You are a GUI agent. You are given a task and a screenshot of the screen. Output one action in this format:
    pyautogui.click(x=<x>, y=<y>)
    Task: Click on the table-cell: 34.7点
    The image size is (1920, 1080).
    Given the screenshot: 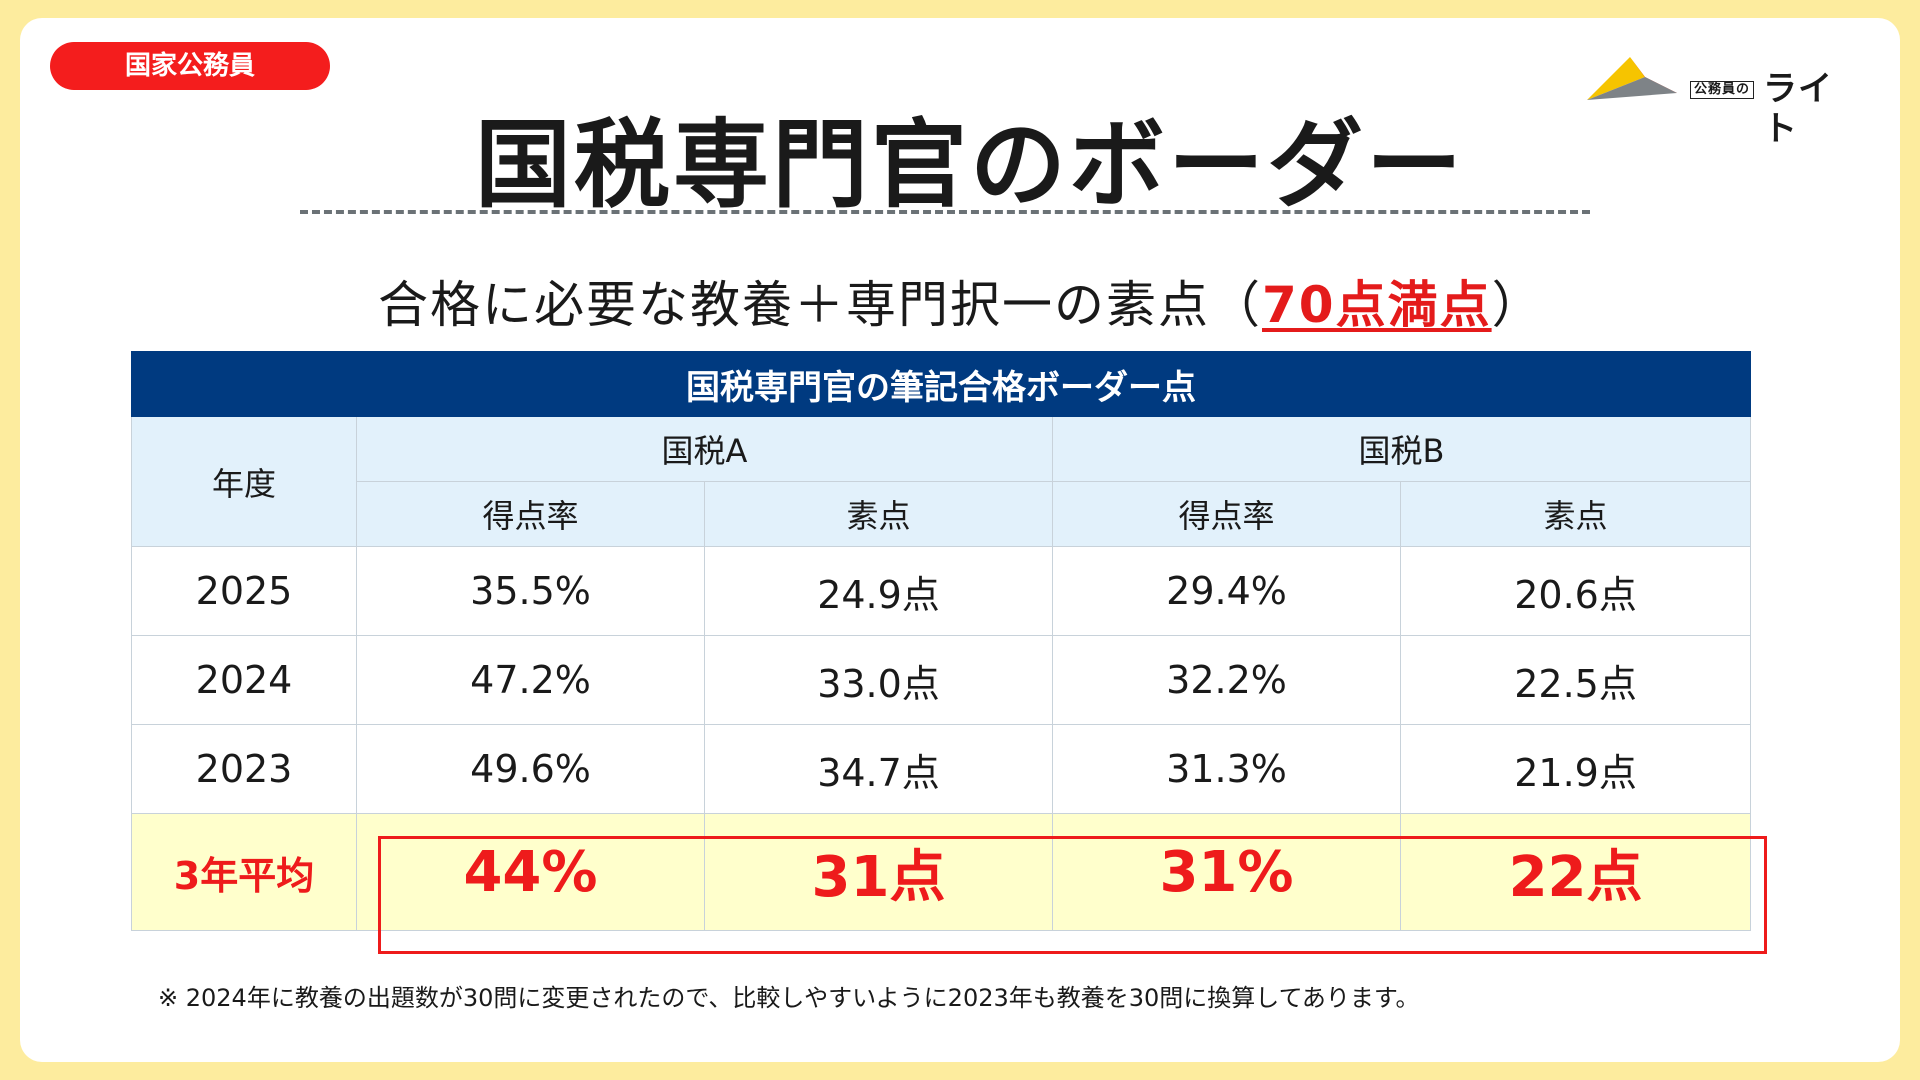 What is the action you would take?
    pyautogui.click(x=878, y=769)
    